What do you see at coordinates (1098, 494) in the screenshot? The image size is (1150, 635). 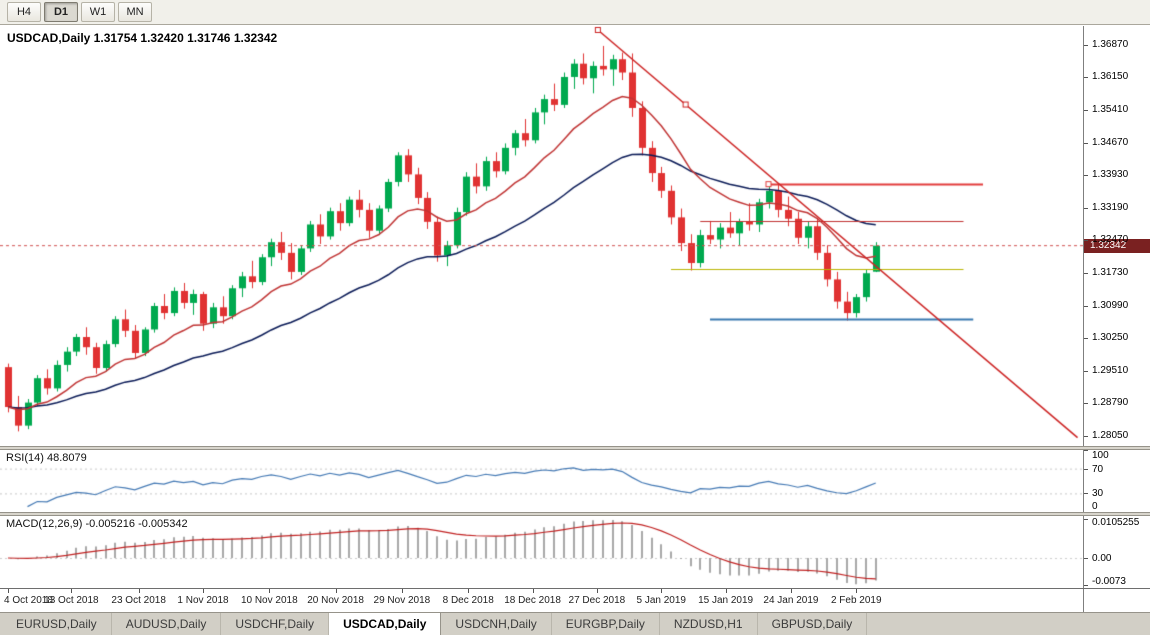 I see `rsi-axis-label: 30` at bounding box center [1098, 494].